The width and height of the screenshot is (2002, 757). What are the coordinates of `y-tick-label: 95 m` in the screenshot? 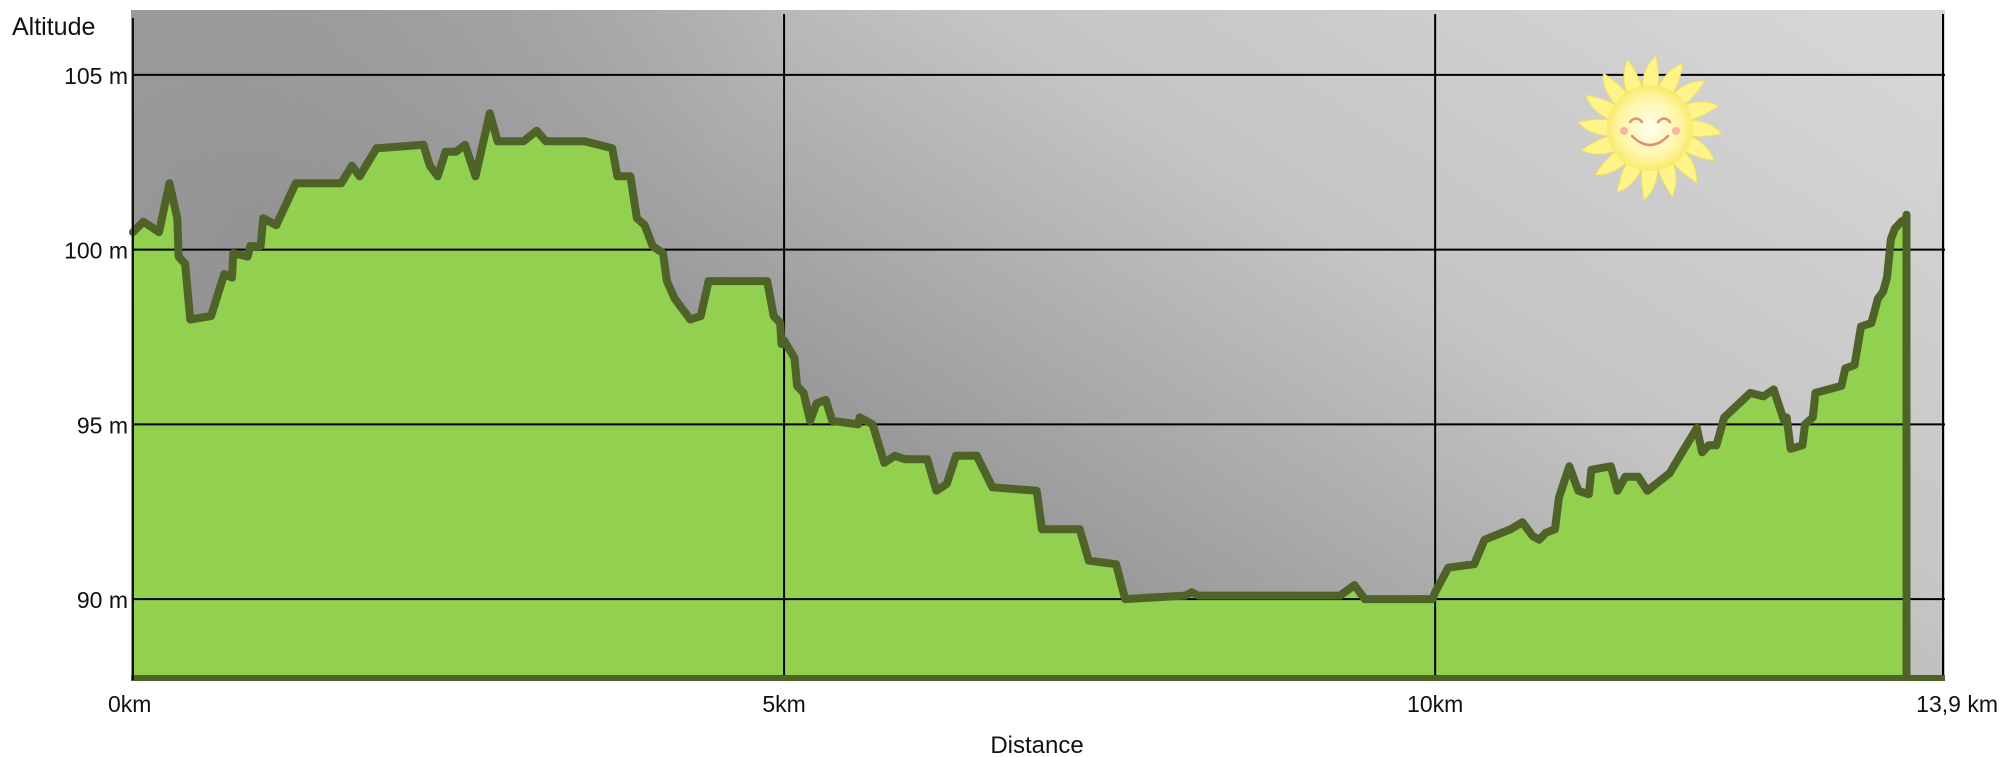 It's located at (102, 425).